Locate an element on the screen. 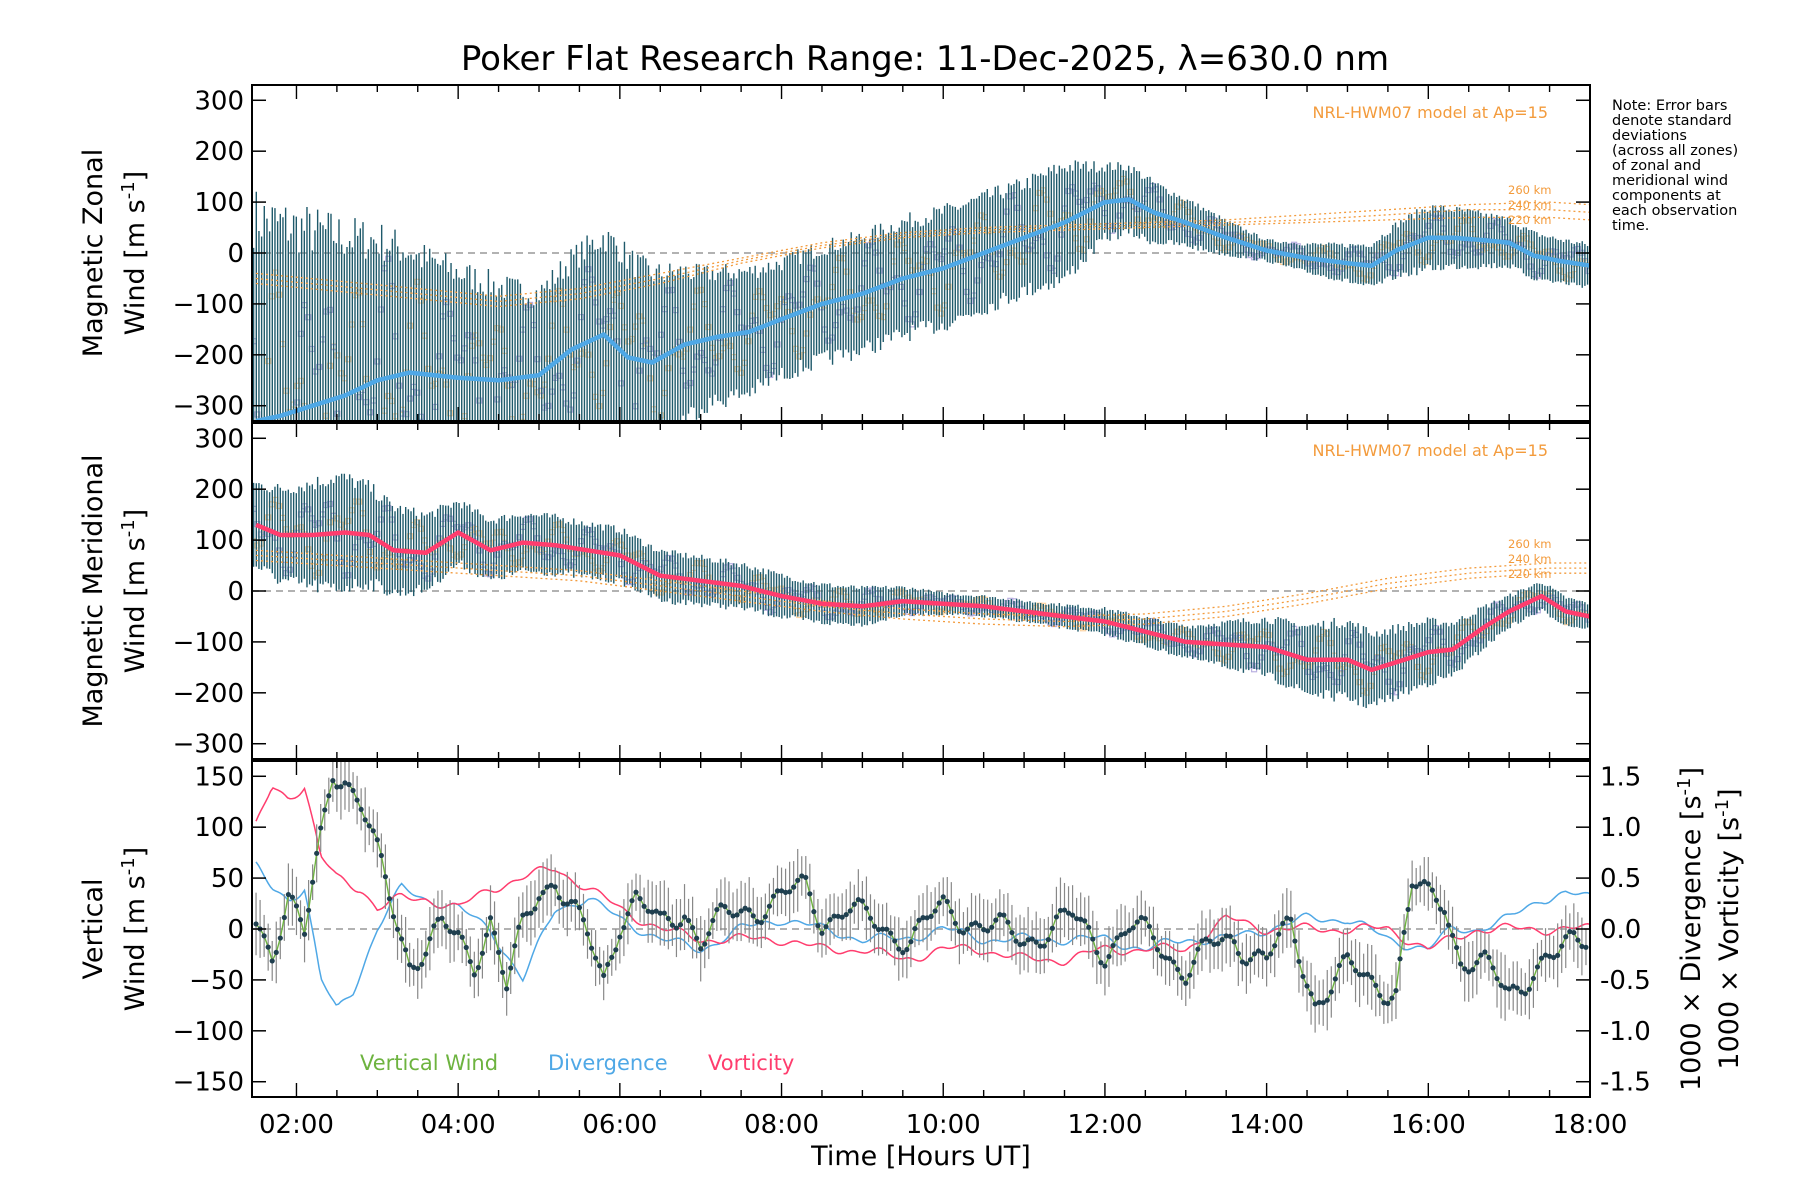 This screenshot has width=1800, height=1200. vertical-wind-line is located at coordinates (921, 891).